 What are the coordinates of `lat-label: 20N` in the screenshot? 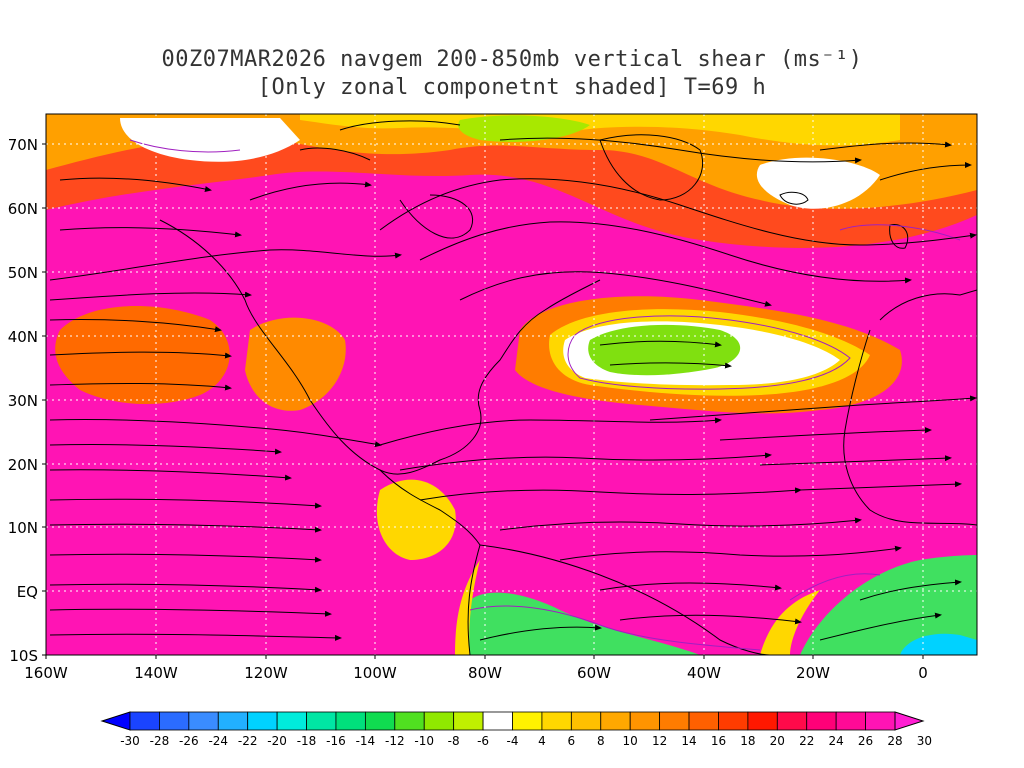 It's located at (23, 465).